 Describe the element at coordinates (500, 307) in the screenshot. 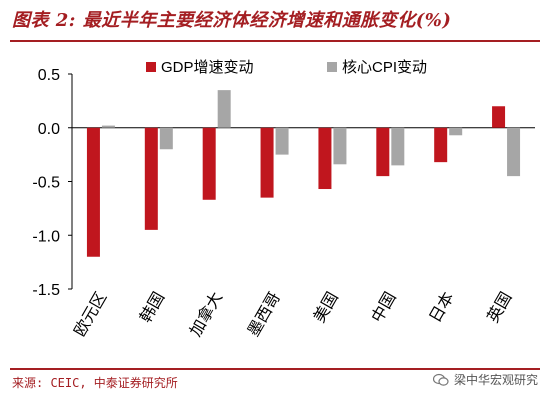

I see `x-tick-label: 英国` at that location.